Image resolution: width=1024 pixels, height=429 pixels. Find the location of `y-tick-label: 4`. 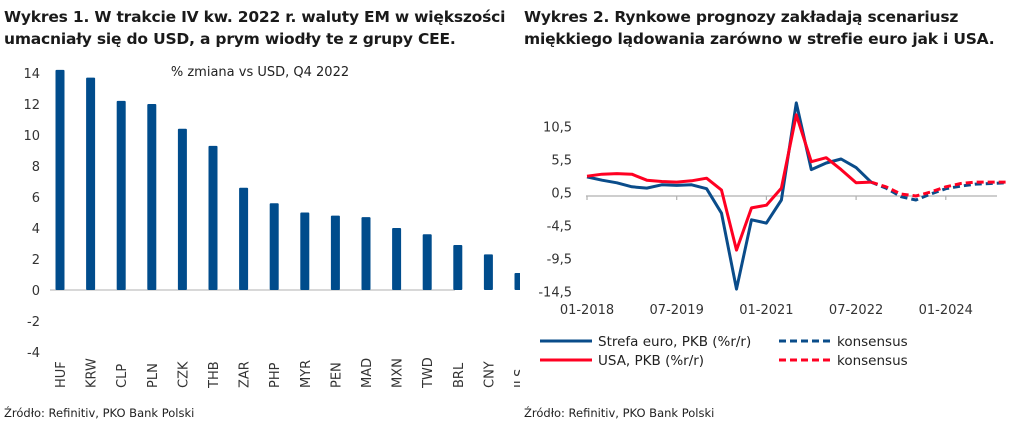

y-tick-label: 4 is located at coordinates (36, 229).